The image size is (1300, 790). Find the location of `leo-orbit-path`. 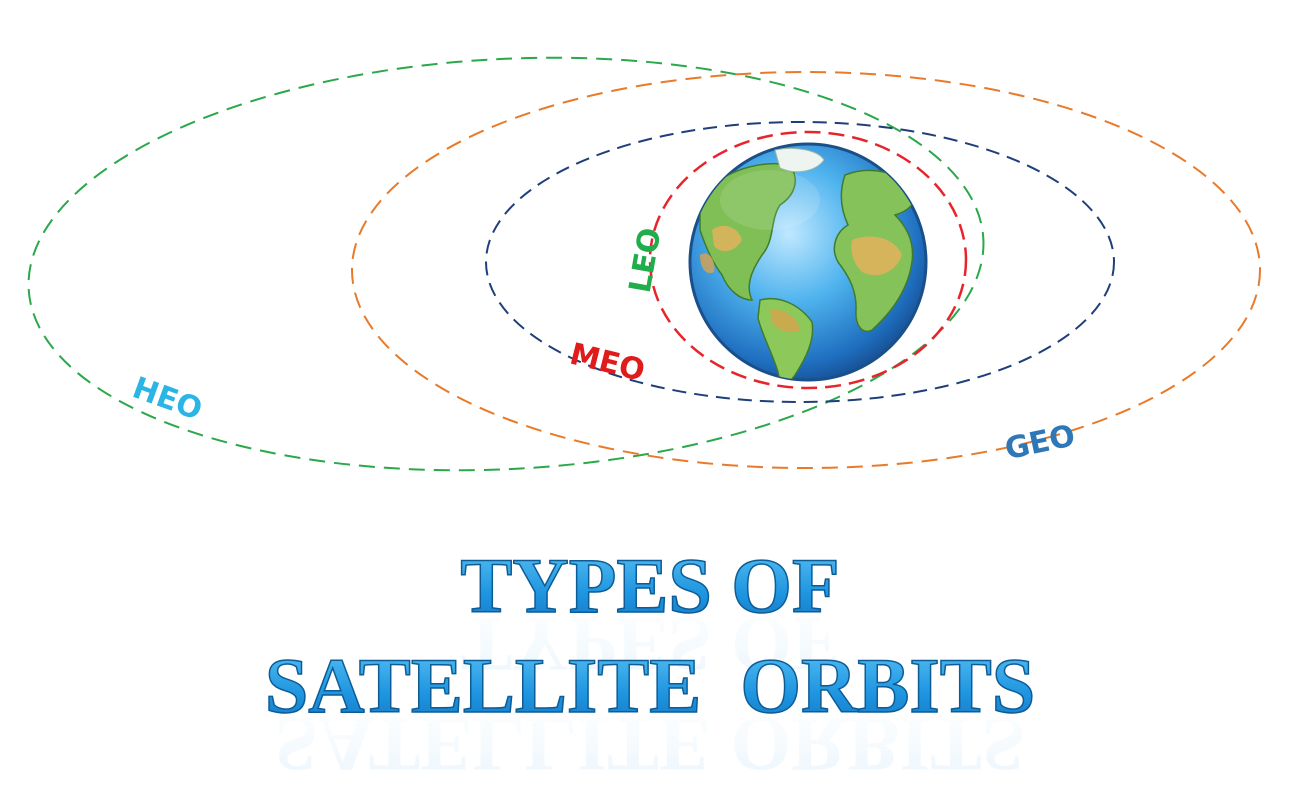

leo-orbit-path is located at coordinates (808, 260).